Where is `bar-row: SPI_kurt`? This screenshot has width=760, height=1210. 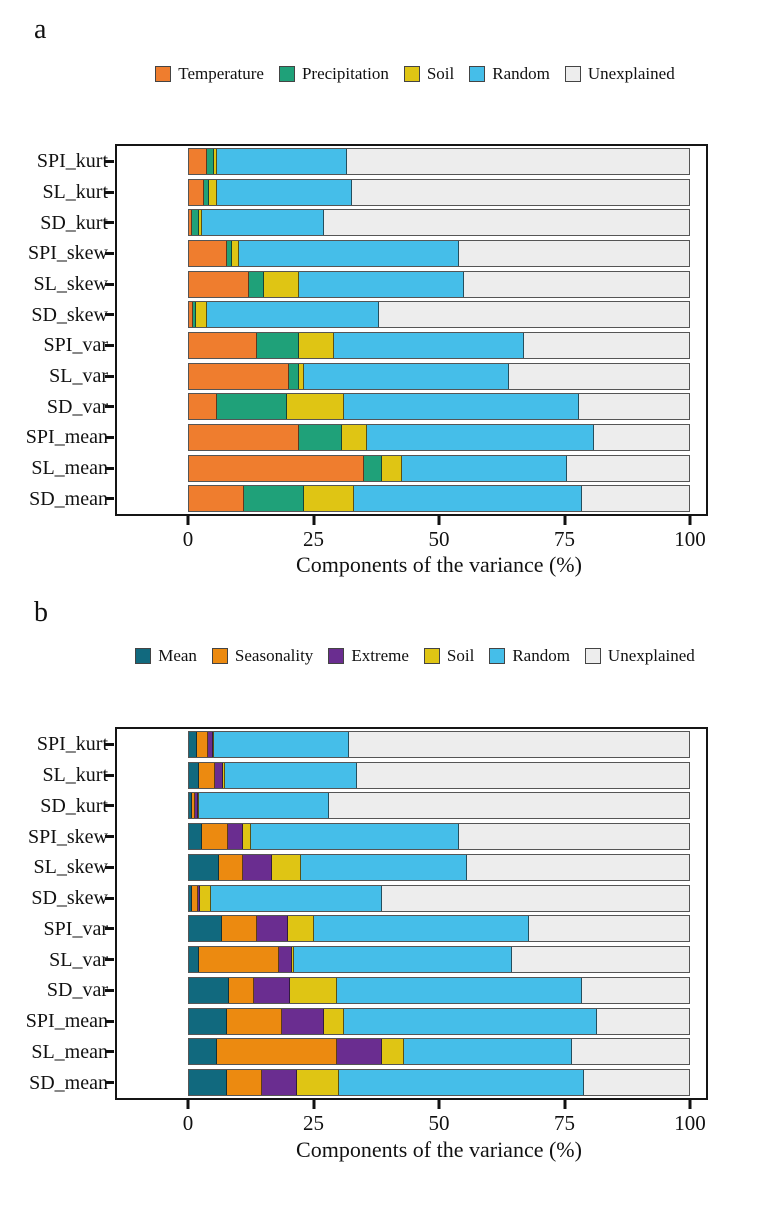
bar-row: SPI_kurt is located at coordinates (363, 161).